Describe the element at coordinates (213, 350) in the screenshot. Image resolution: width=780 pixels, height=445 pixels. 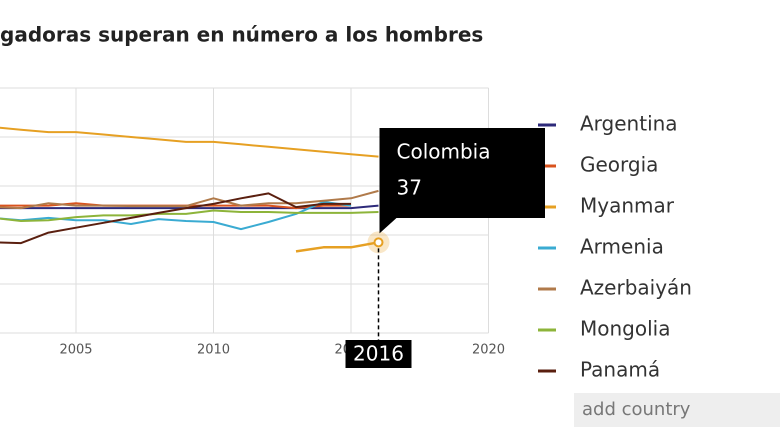
I see `x-tick-label: 2010` at that location.